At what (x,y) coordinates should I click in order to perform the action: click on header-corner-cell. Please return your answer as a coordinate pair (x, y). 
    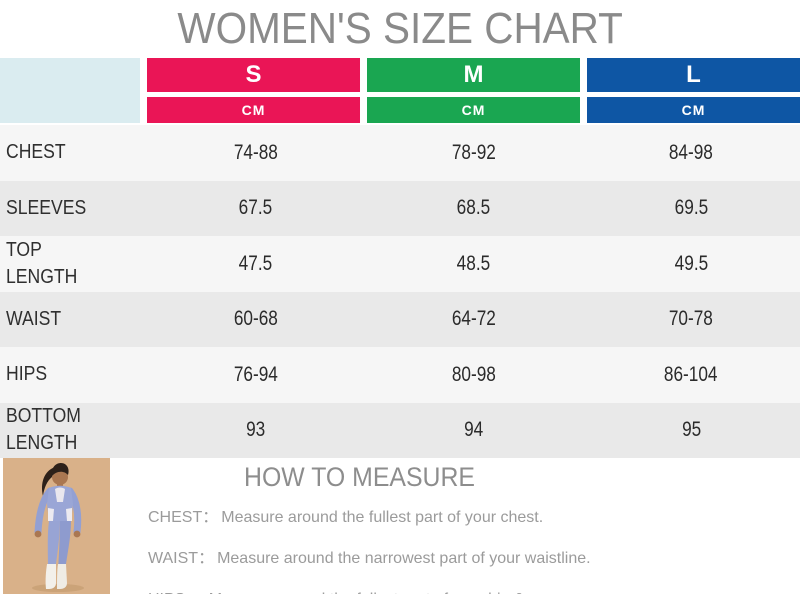
    Looking at the image, I should click on (70, 90).